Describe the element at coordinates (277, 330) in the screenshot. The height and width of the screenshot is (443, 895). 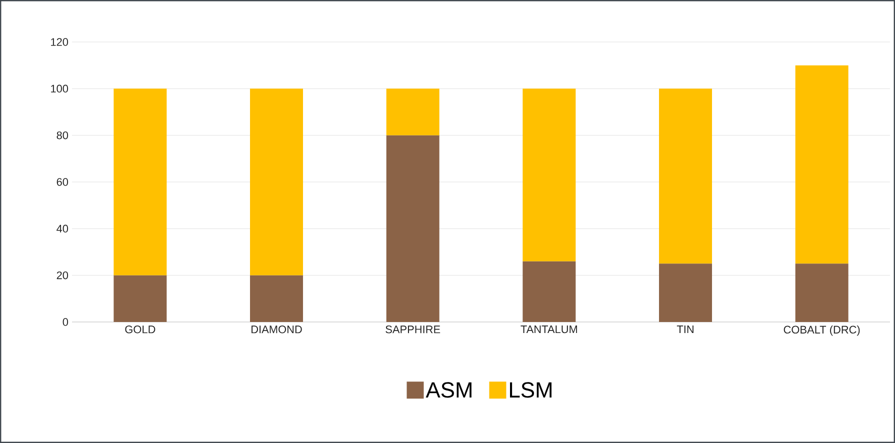
I see `x-tick-label: DIAMOND` at that location.